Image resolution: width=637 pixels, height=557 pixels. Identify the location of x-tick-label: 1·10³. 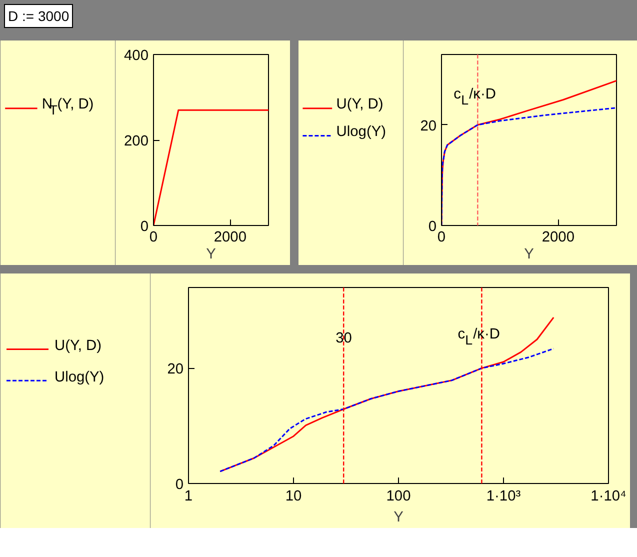
(503, 496).